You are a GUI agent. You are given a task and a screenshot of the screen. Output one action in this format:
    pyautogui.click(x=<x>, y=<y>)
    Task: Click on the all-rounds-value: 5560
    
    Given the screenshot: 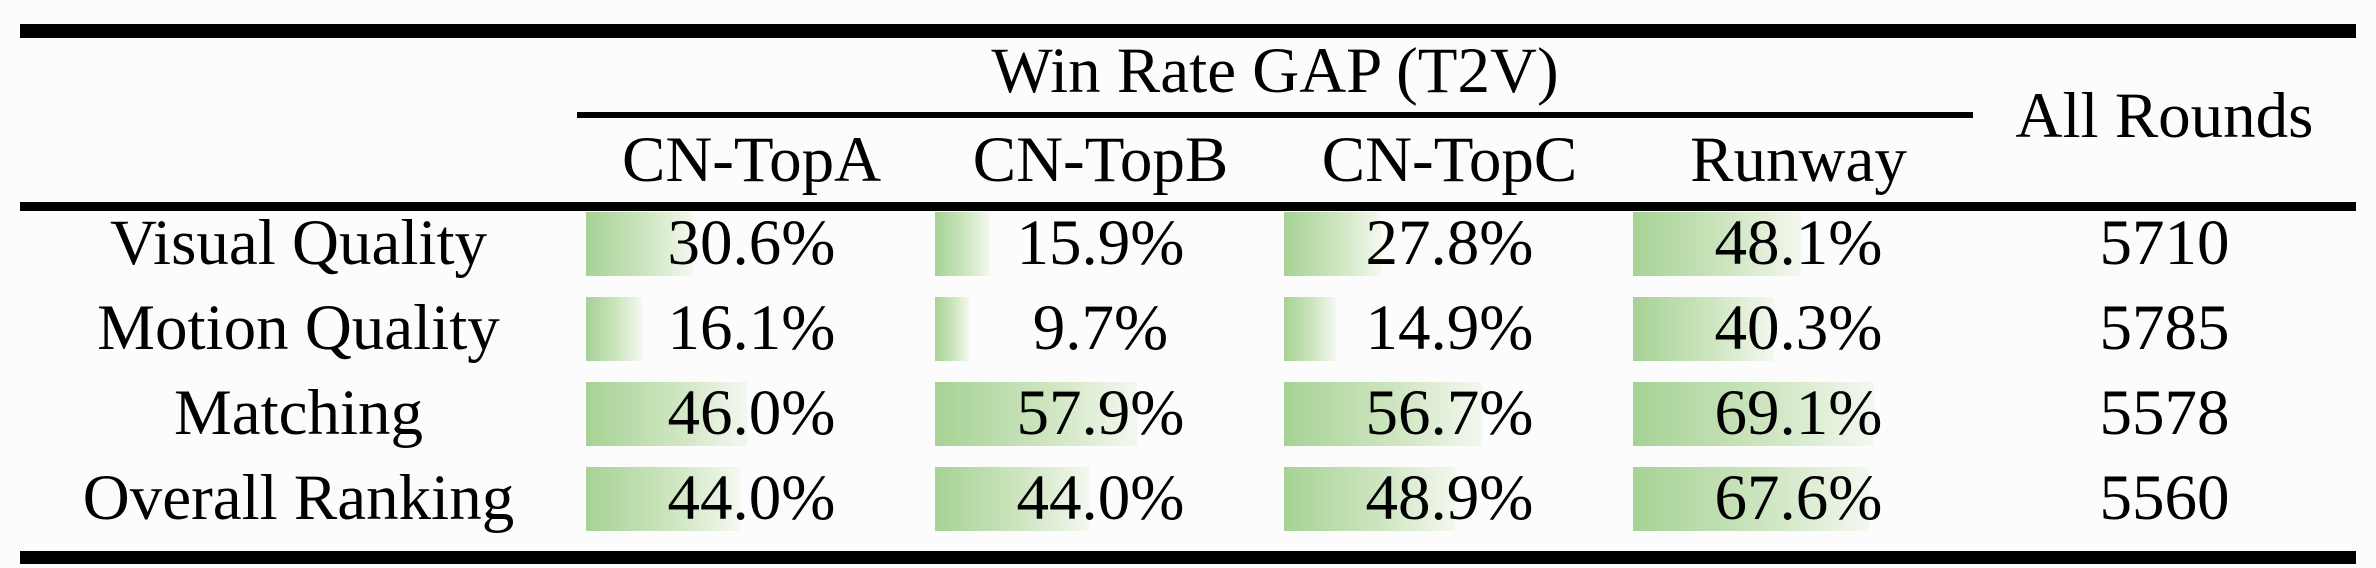 What is the action you would take?
    pyautogui.click(x=2164, y=498)
    